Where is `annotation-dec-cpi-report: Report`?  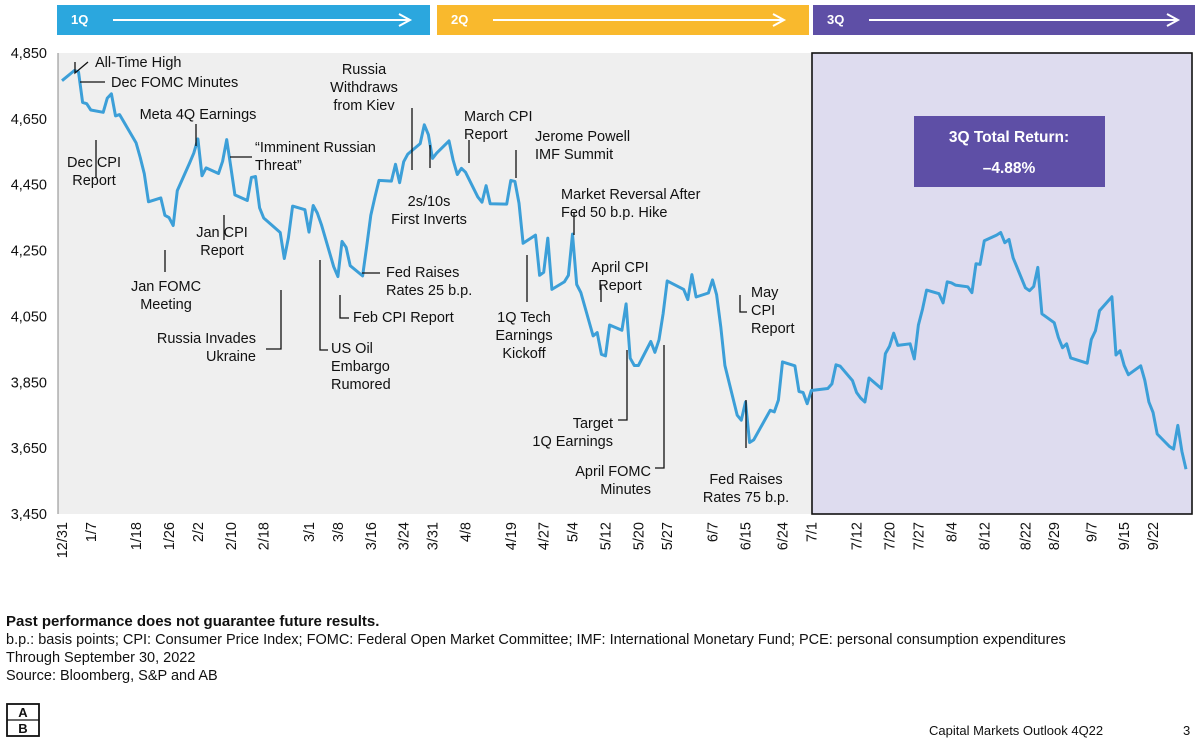
annotation-dec-cpi-report: Report is located at coordinates (94, 181).